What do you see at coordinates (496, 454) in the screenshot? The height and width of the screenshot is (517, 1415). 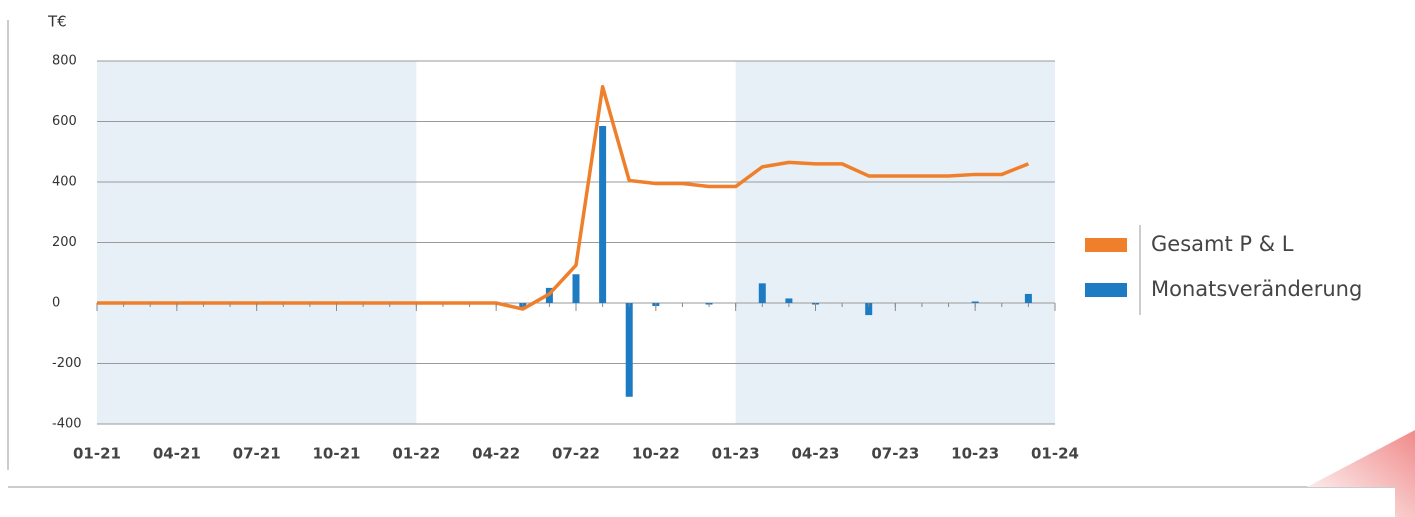 I see `x-tick-label: 04-22` at bounding box center [496, 454].